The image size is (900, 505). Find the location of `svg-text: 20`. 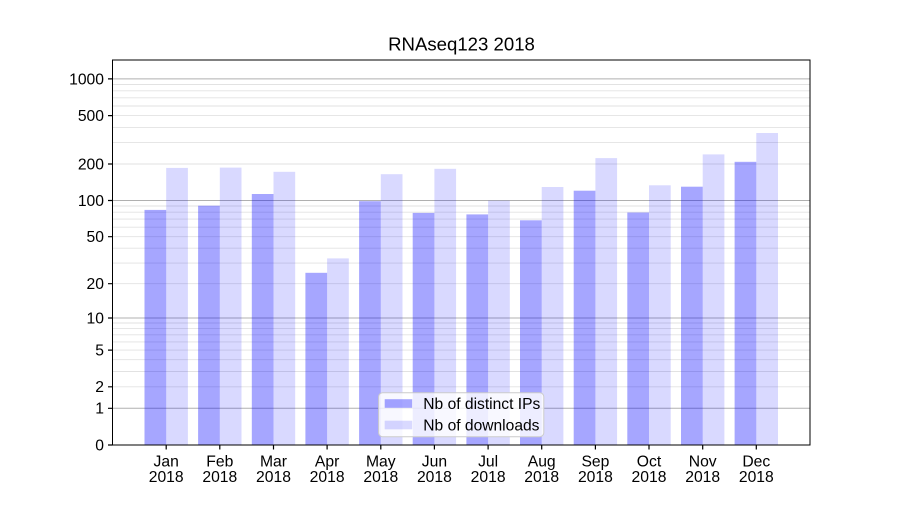

svg-text: 20 is located at coordinates (96, 284).